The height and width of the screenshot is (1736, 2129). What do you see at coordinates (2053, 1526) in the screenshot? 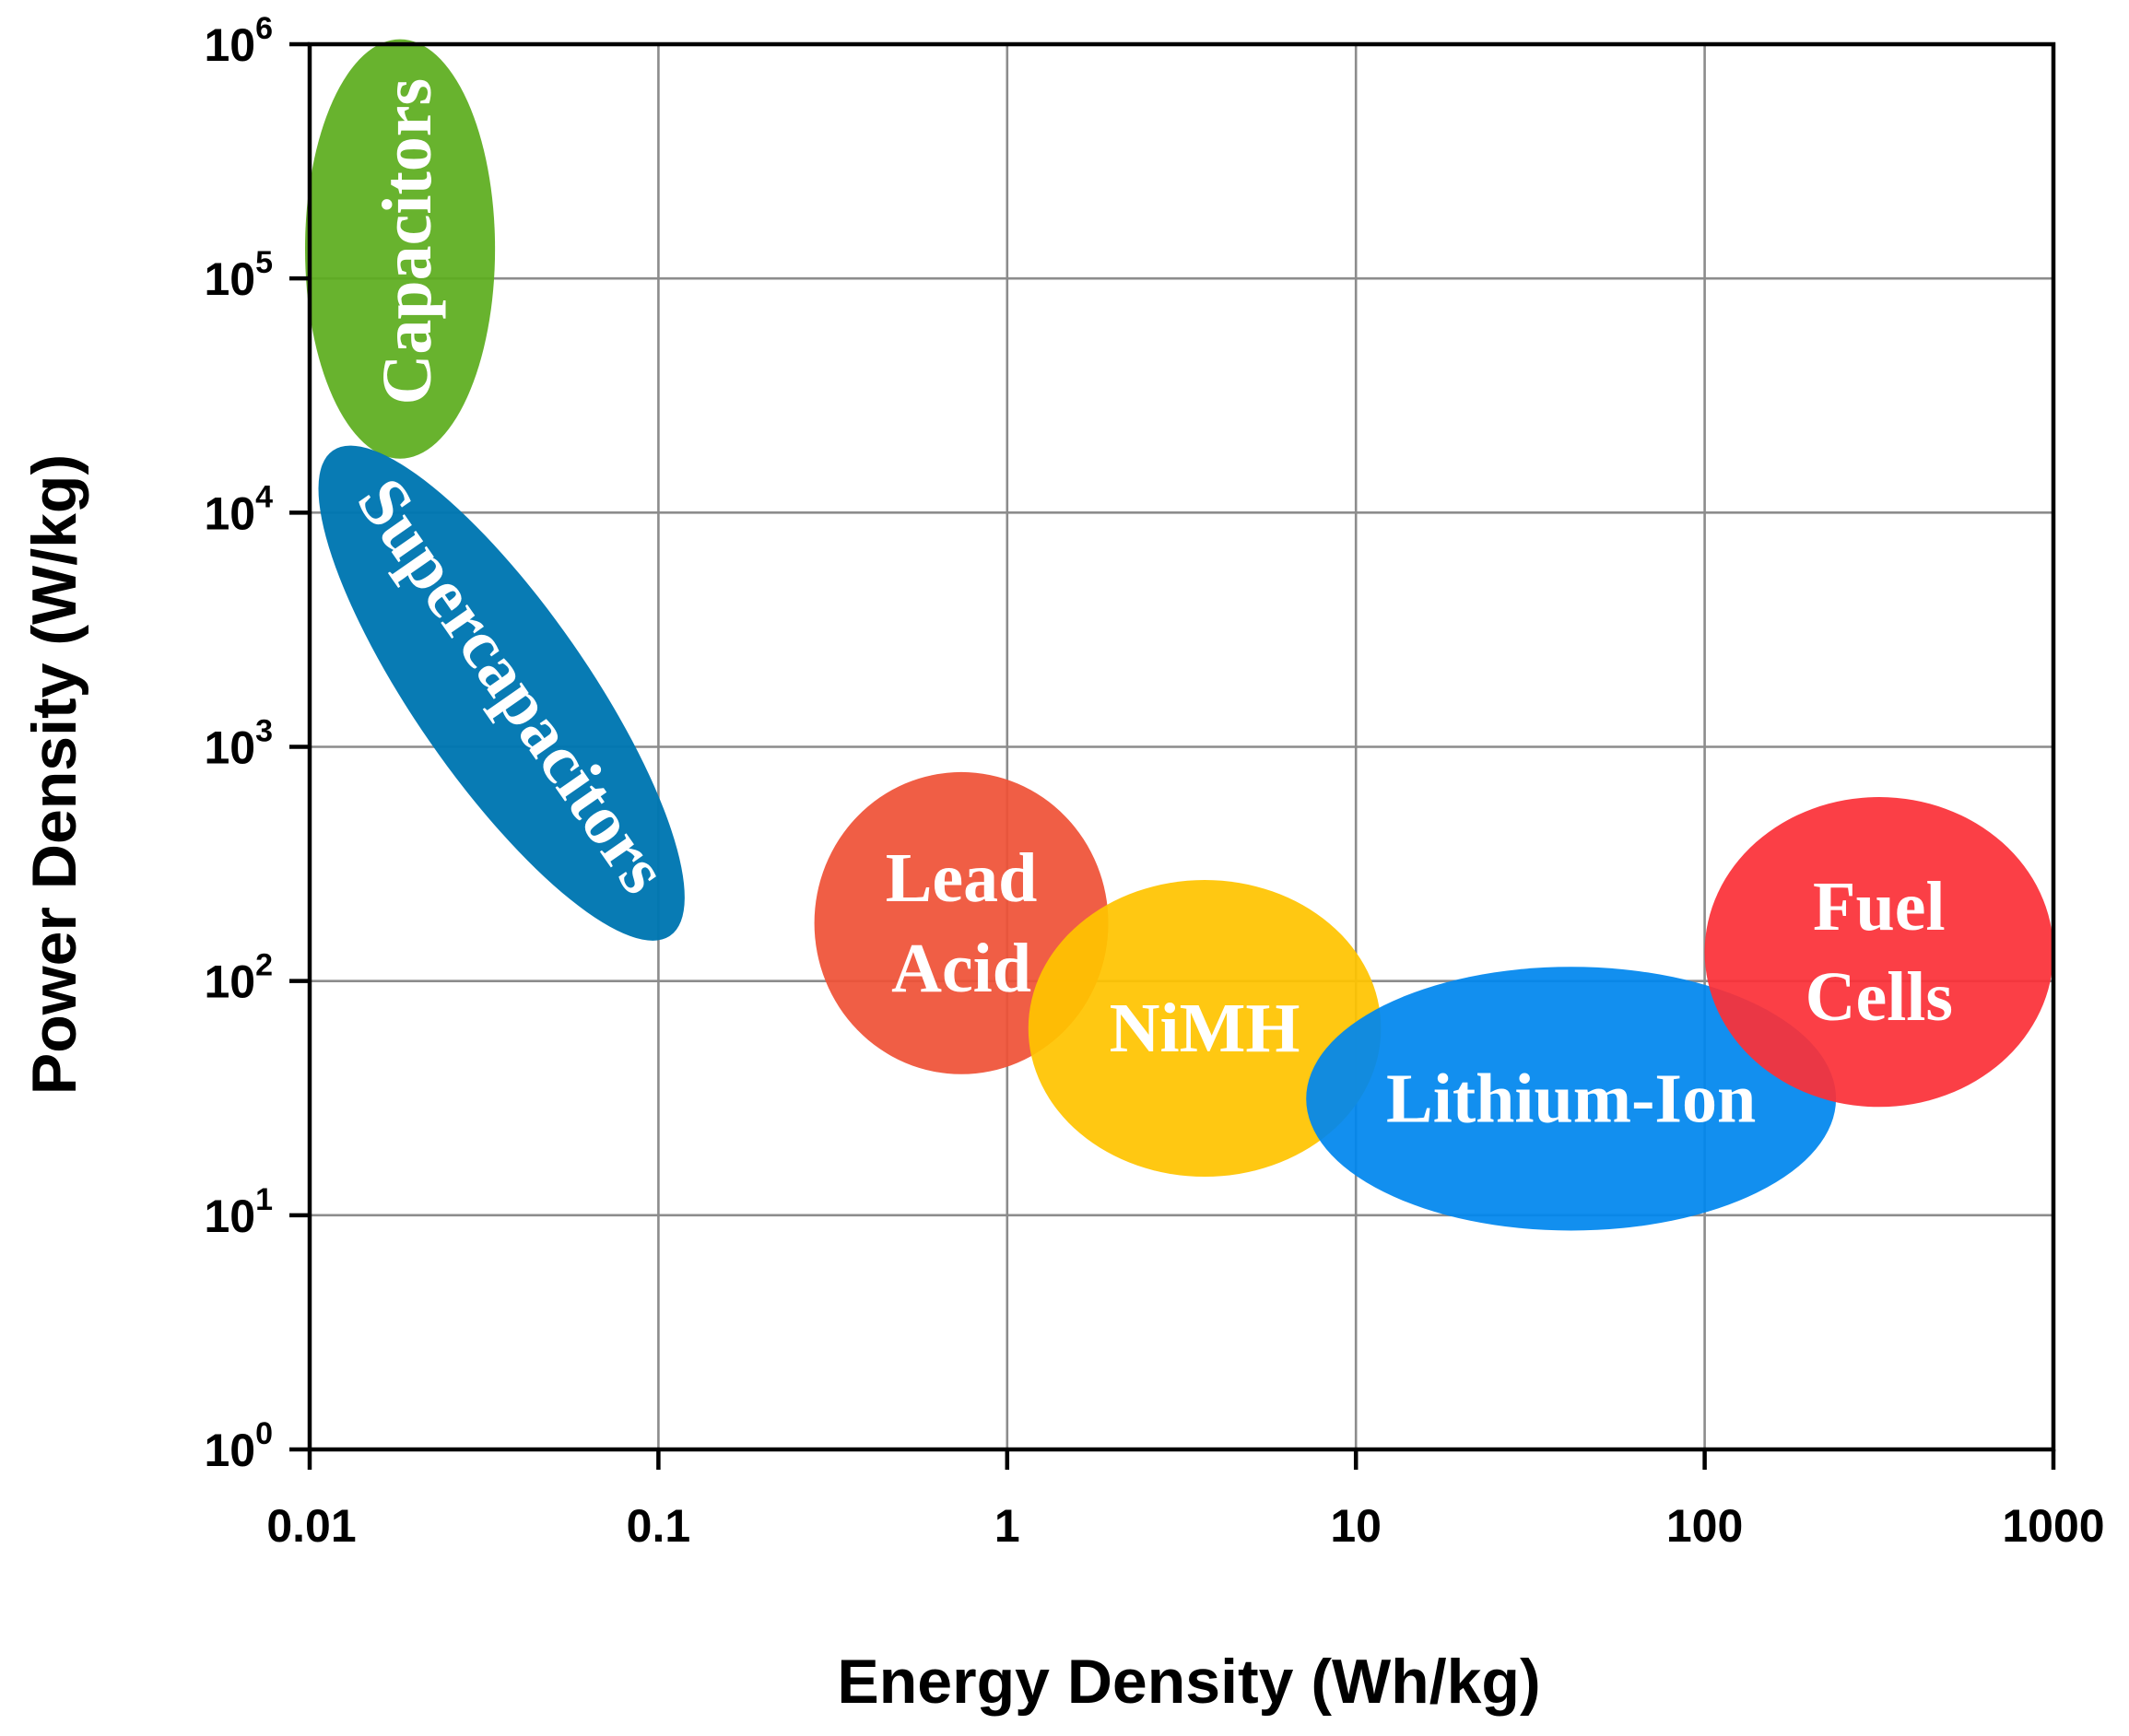
I see `x-tick-label: 1000` at bounding box center [2053, 1526].